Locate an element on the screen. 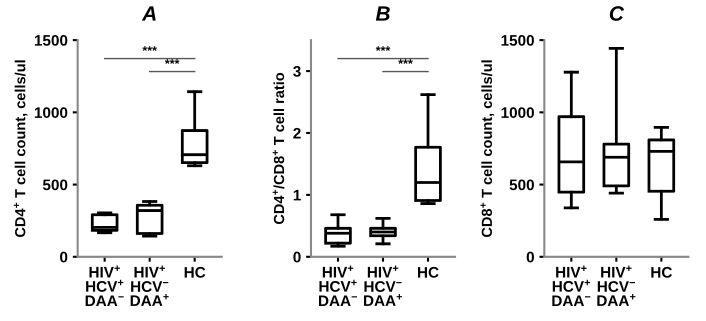 Image resolution: width=706 pixels, height=321 pixels. y-tick-label: 1 is located at coordinates (297, 195).